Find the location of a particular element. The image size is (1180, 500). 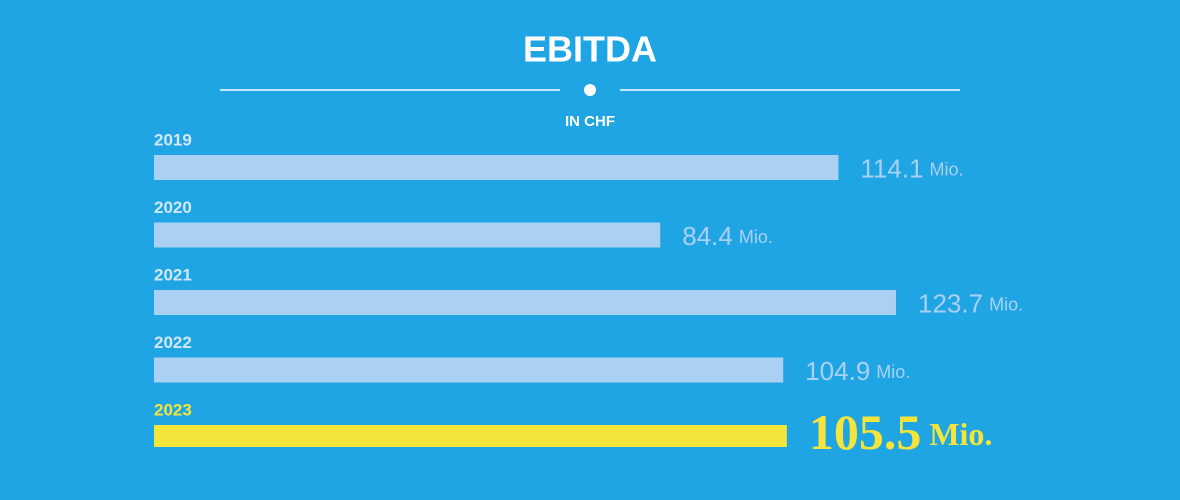

category-label: 2022 is located at coordinates (173, 342).